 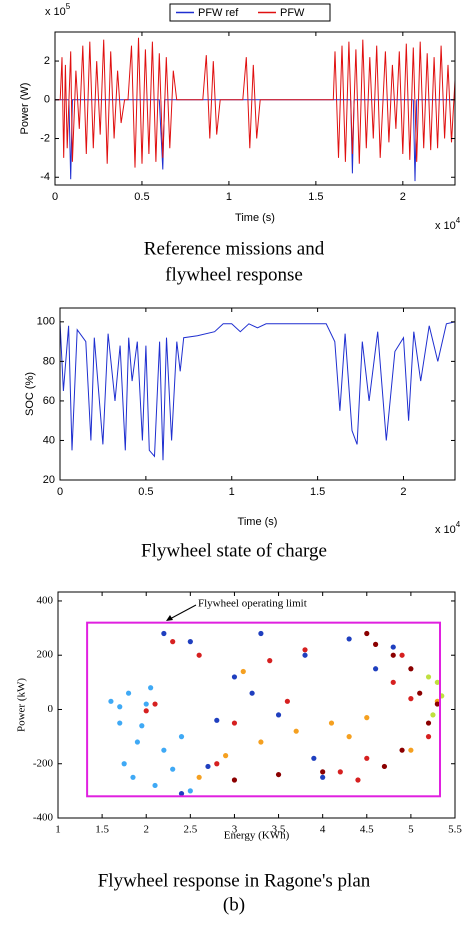 What do you see at coordinates (49, 401) in the screenshot?
I see `y-tick-label: 60` at bounding box center [49, 401].